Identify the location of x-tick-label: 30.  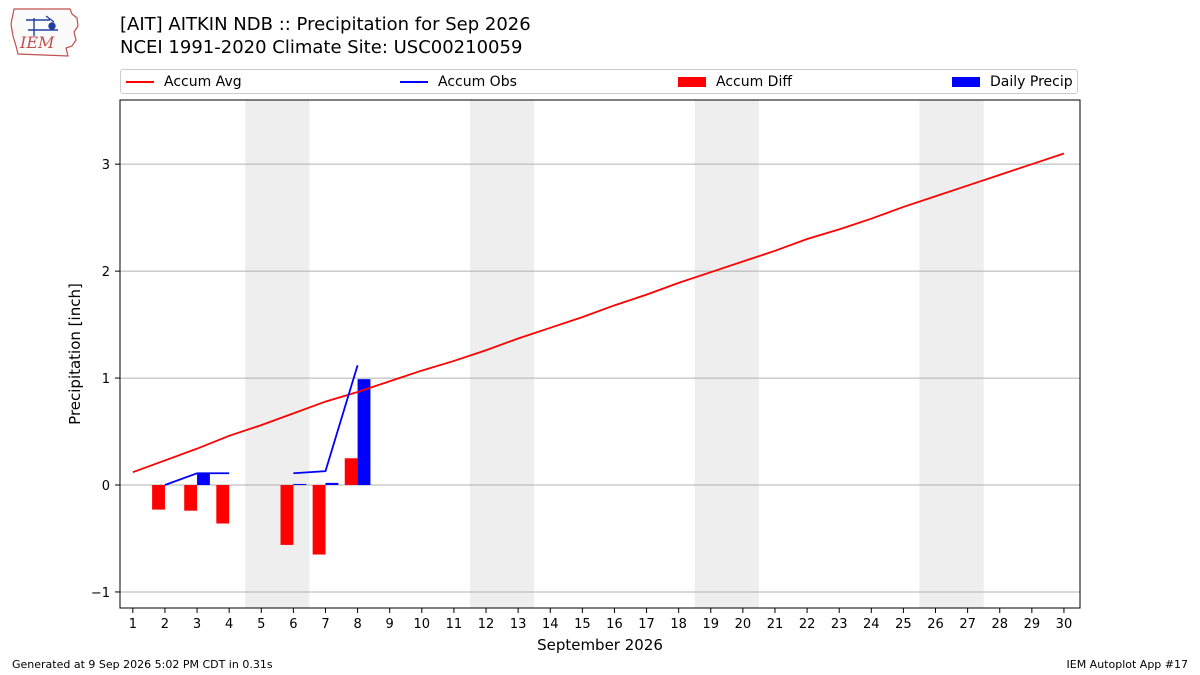
(1064, 624).